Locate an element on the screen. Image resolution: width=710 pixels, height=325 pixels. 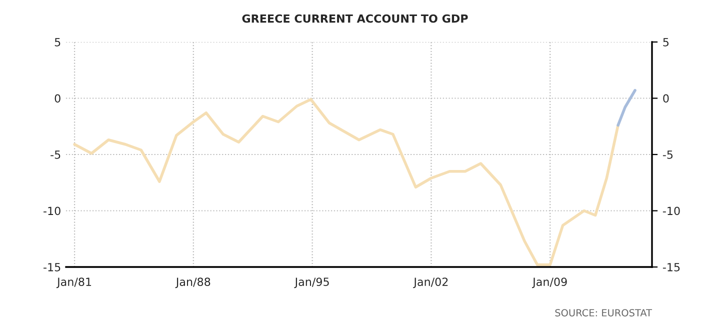
y-tick-label: 5 is located at coordinates (57, 42).